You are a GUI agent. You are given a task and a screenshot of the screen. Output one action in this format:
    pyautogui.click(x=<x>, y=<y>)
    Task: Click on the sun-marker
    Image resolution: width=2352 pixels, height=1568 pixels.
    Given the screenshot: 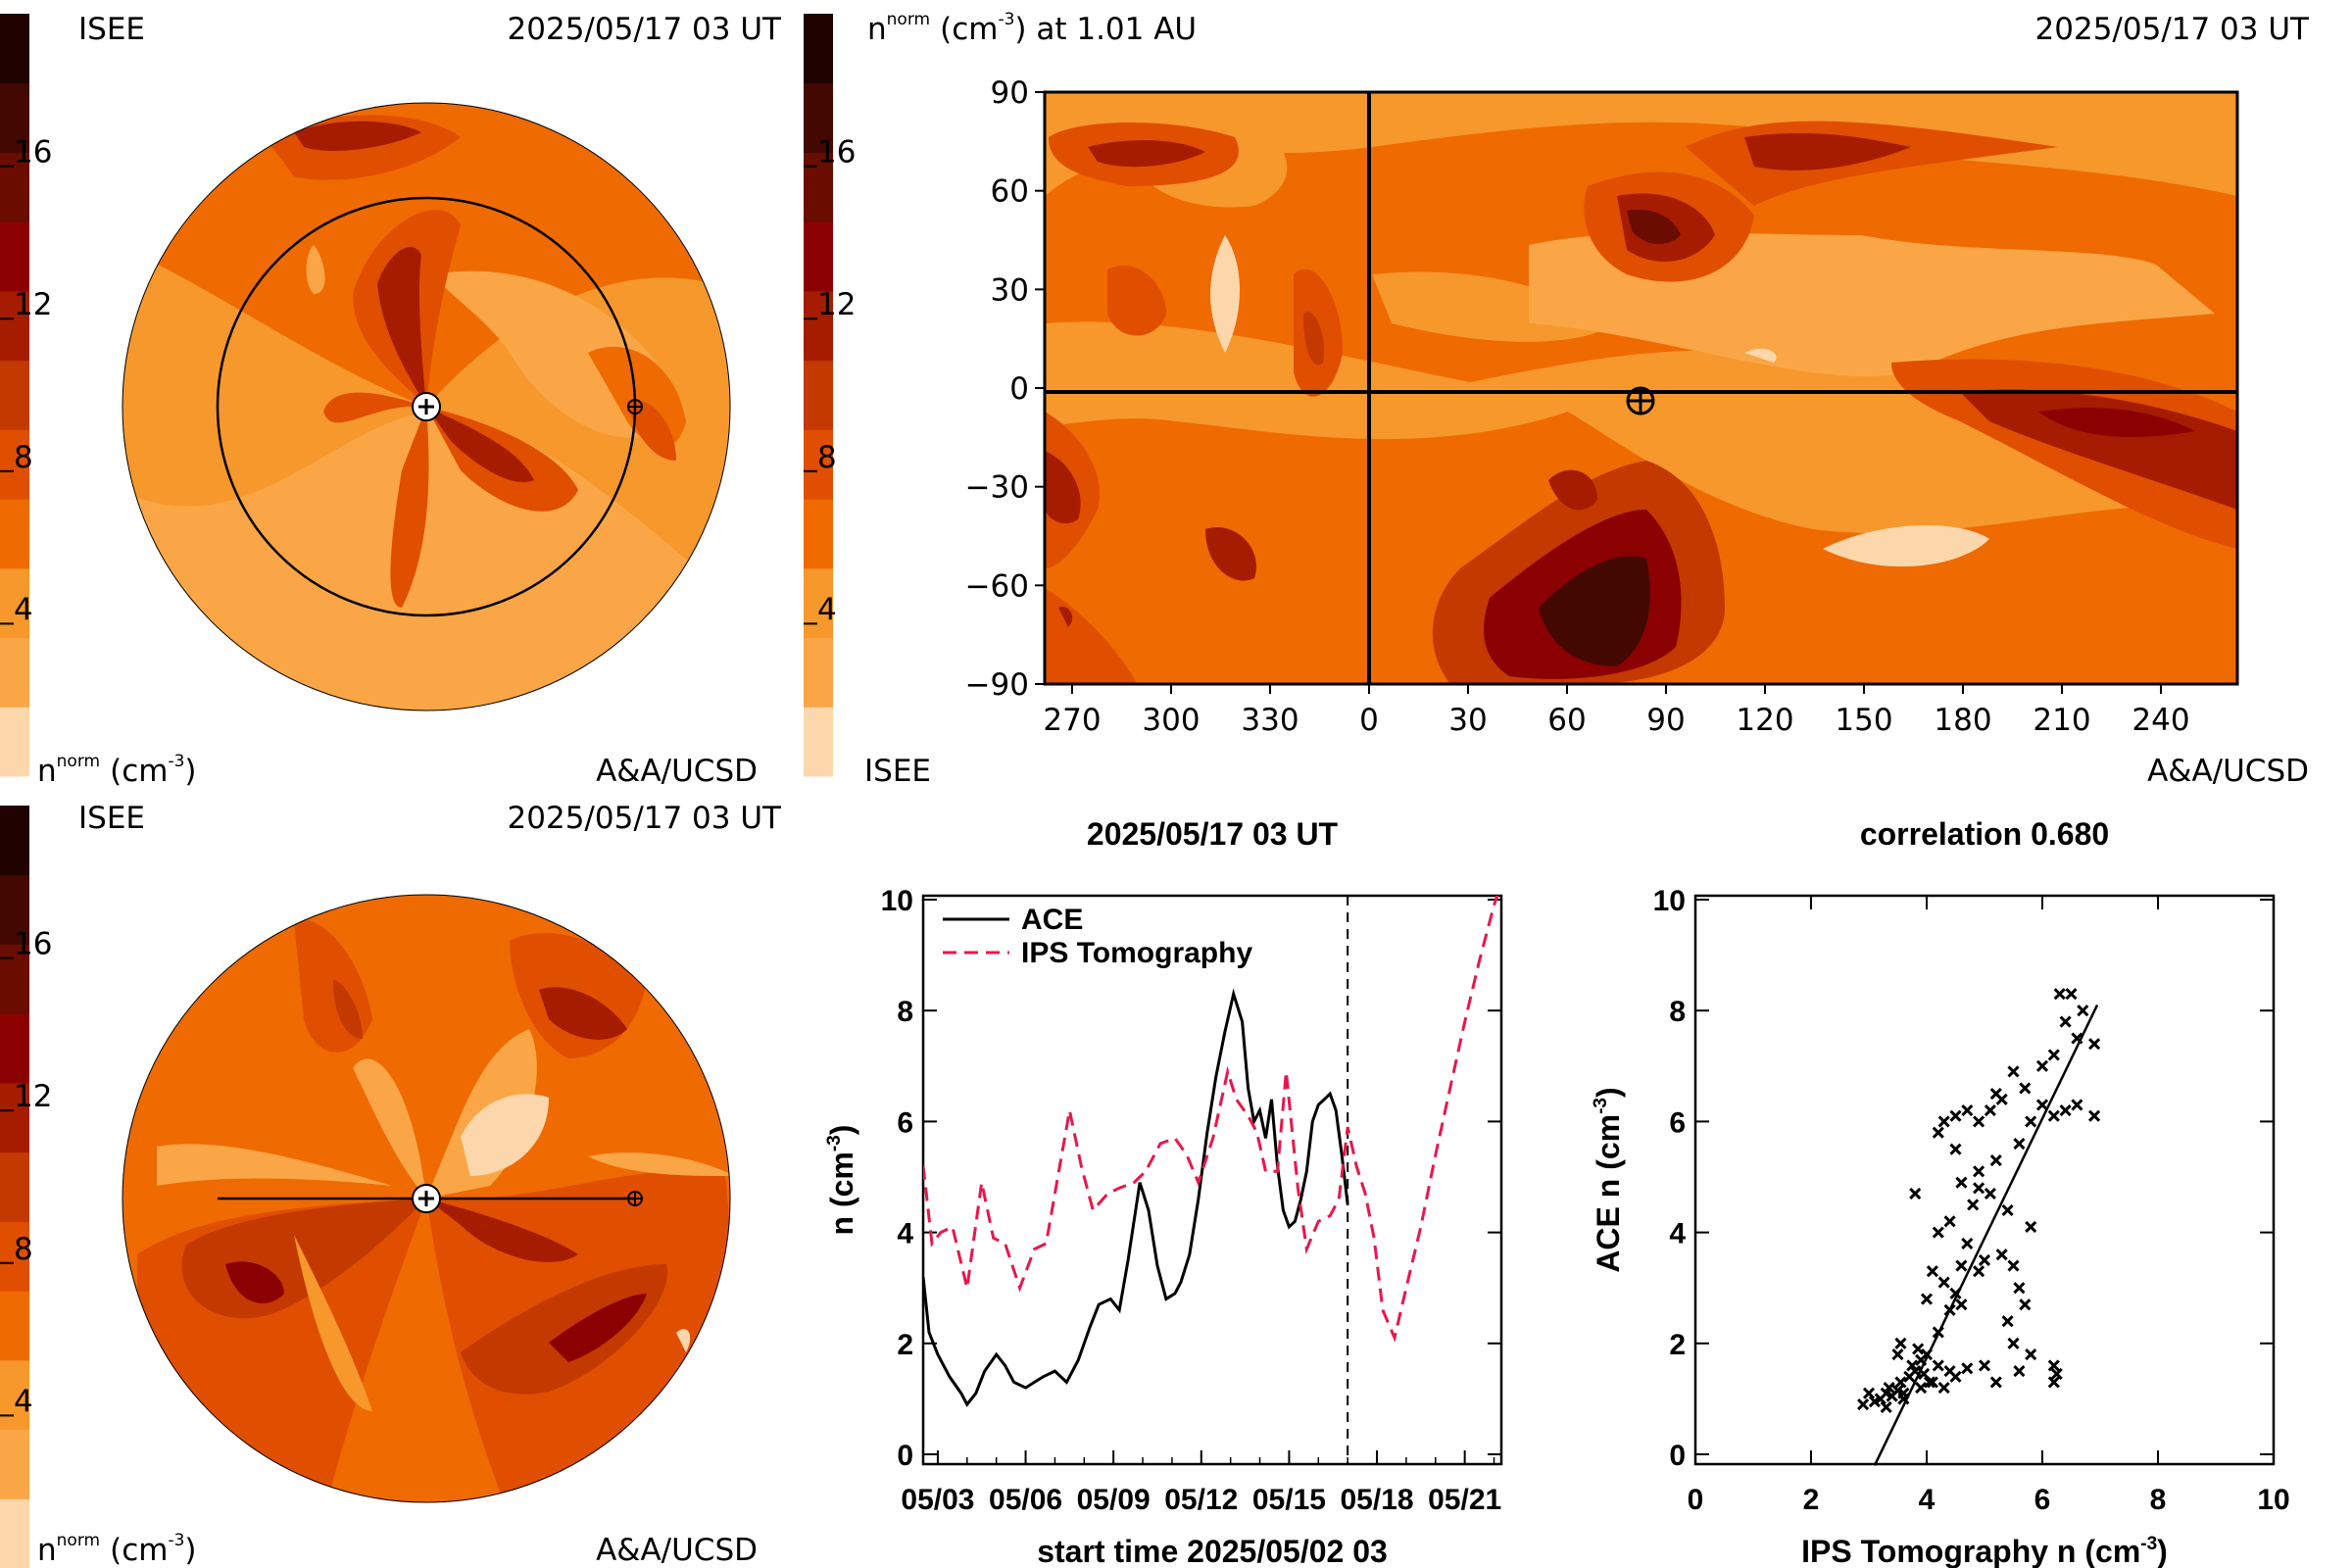 What is the action you would take?
    pyautogui.click(x=426, y=406)
    